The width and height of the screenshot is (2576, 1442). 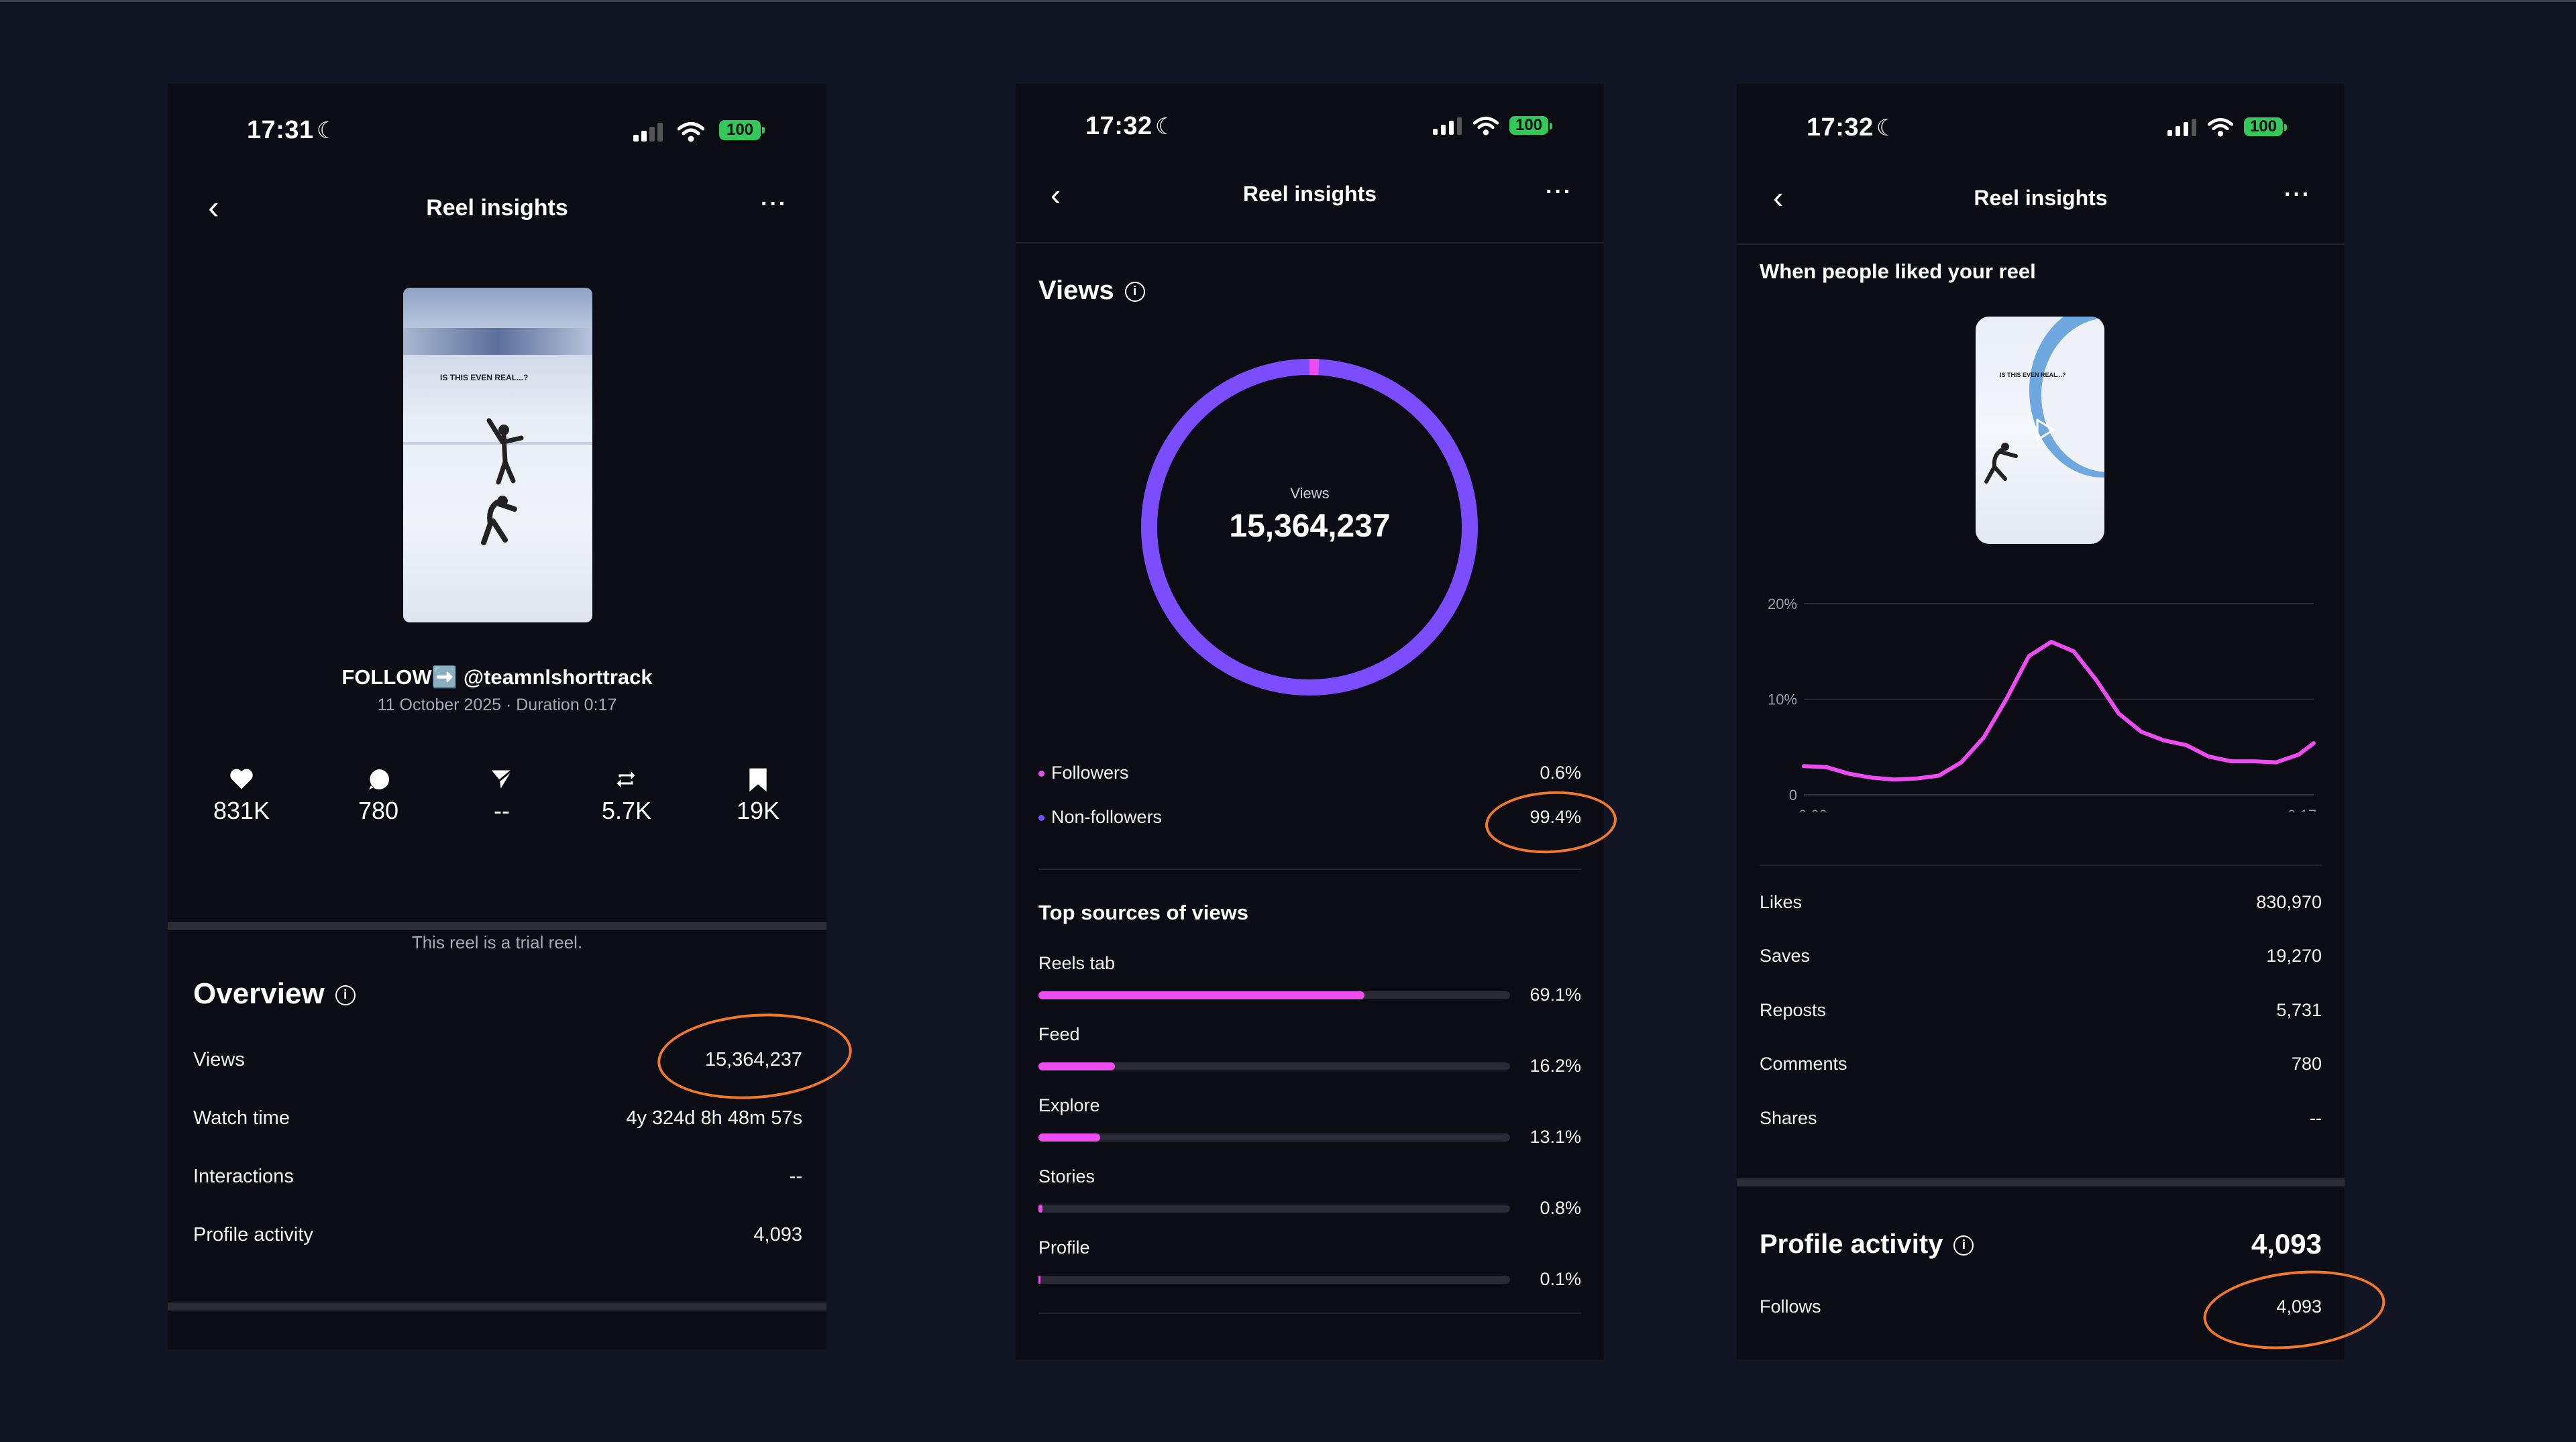 I want to click on legend-followers-value: 0.6%, so click(x=1560, y=773).